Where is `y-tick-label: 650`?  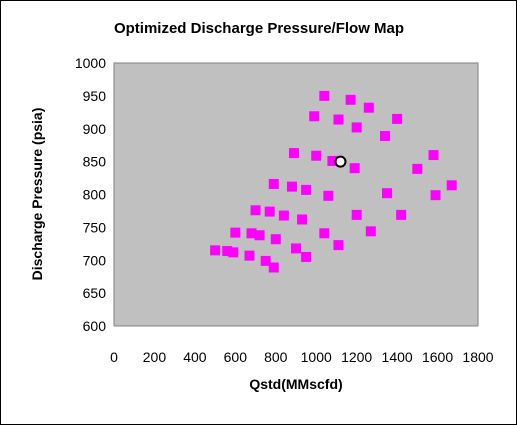
y-tick-label: 650 is located at coordinates (95, 293).